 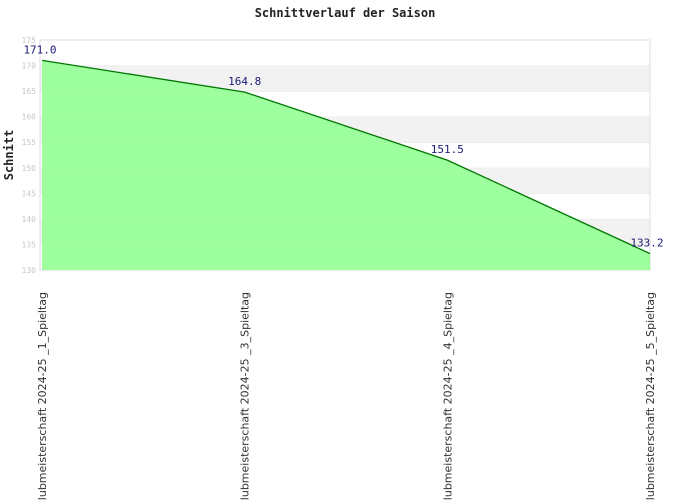 I want to click on y-tick-label: 160, so click(x=29, y=117).